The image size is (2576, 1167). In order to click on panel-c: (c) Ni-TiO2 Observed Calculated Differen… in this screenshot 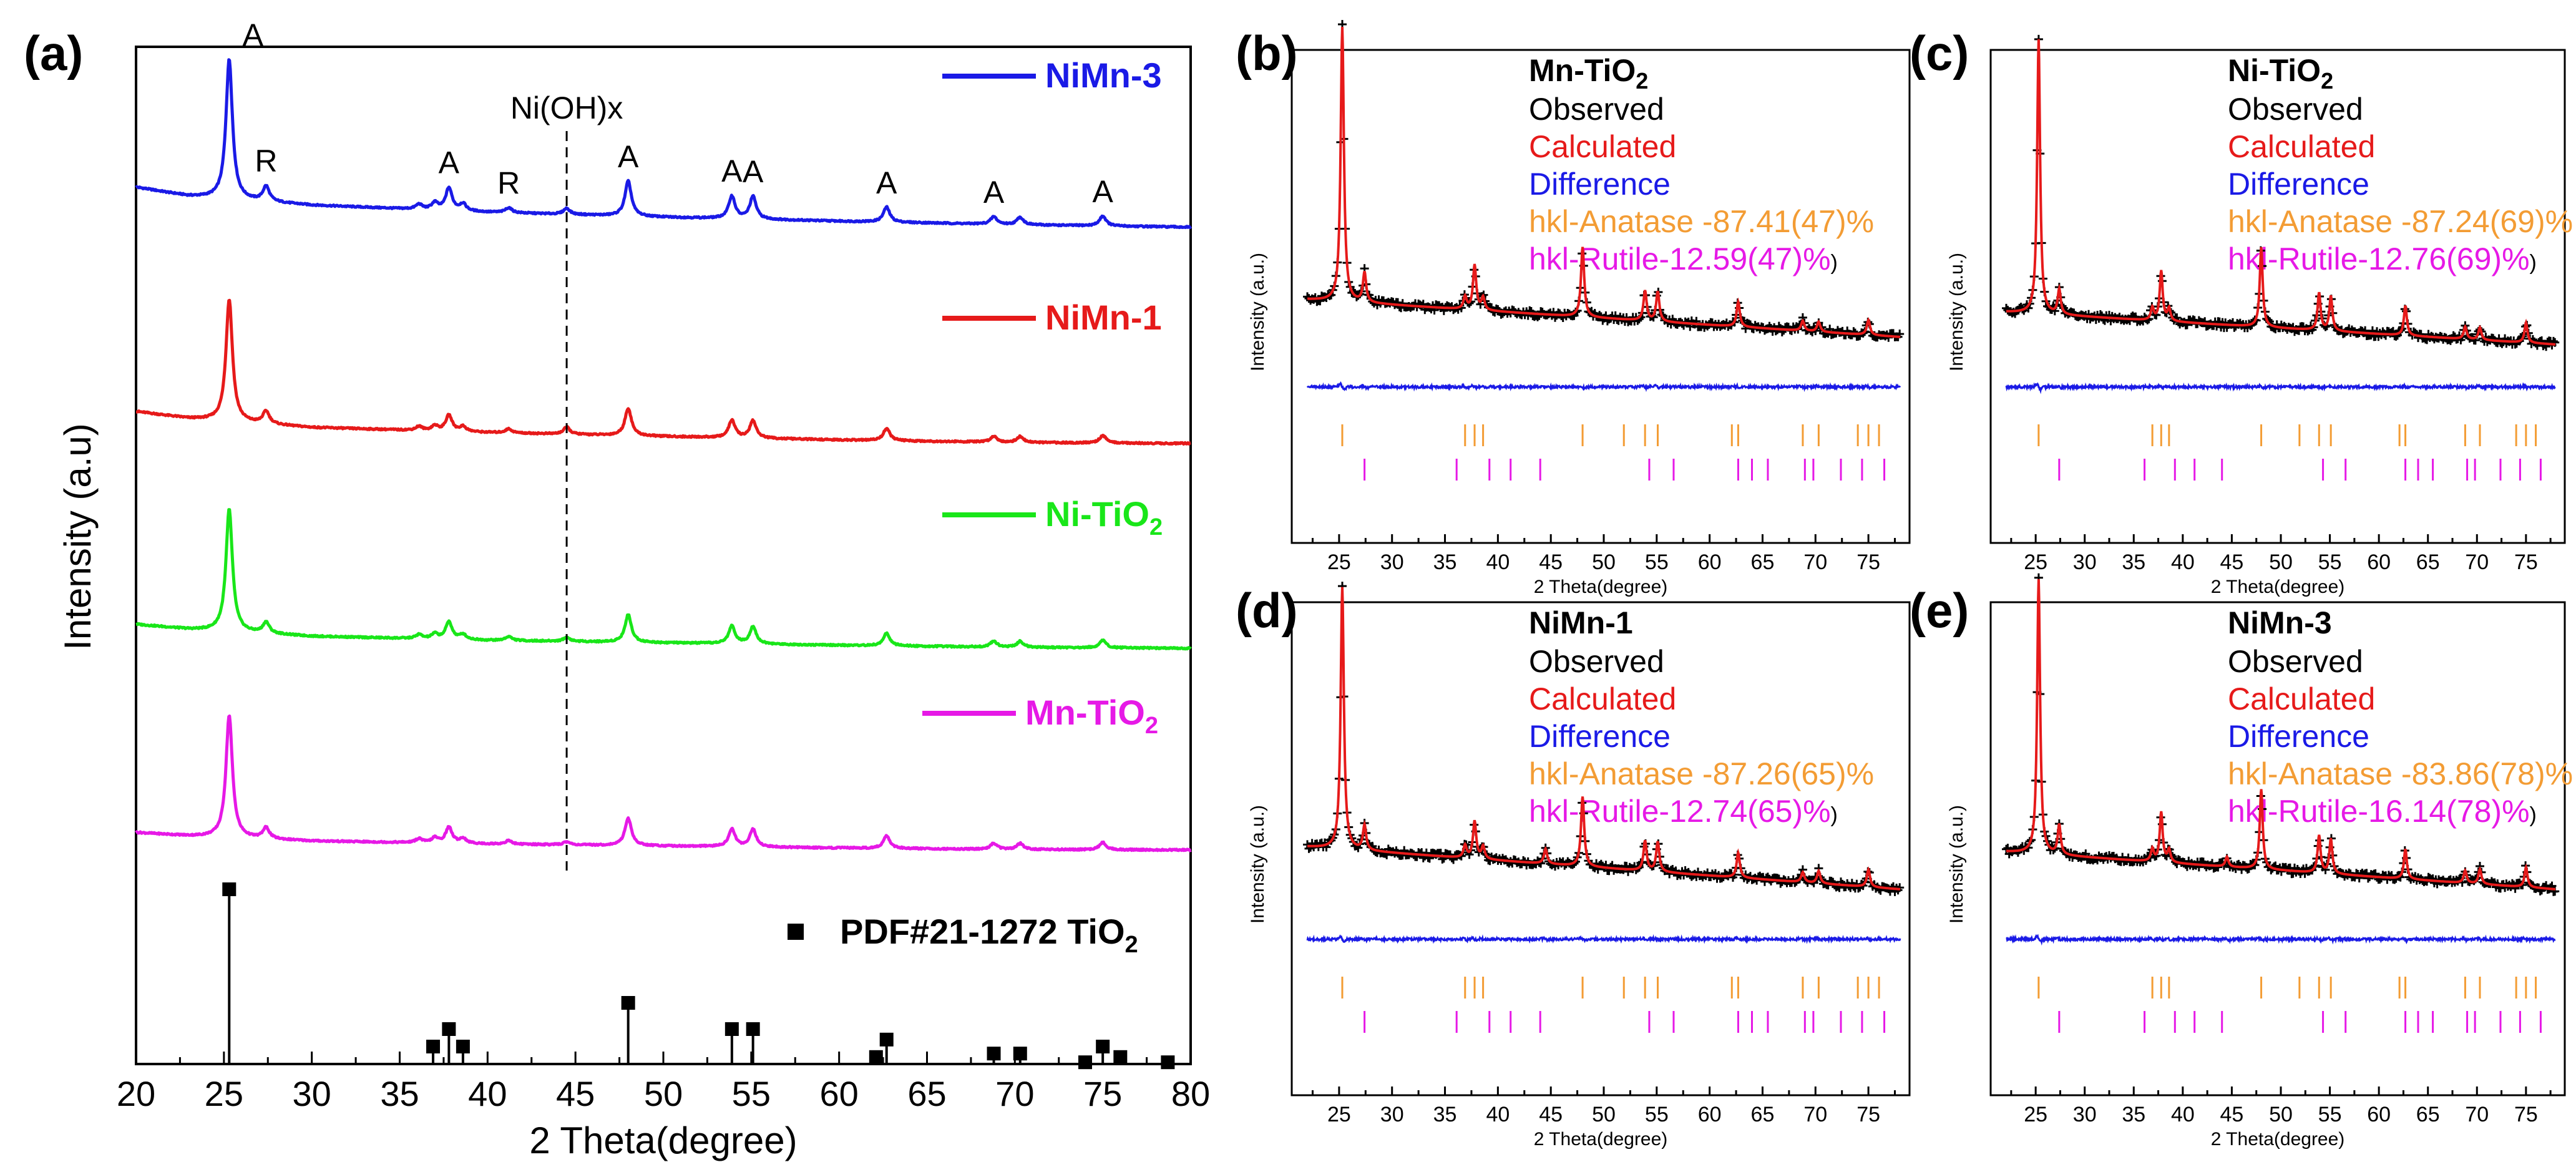, I will do `click(2241, 311)`.